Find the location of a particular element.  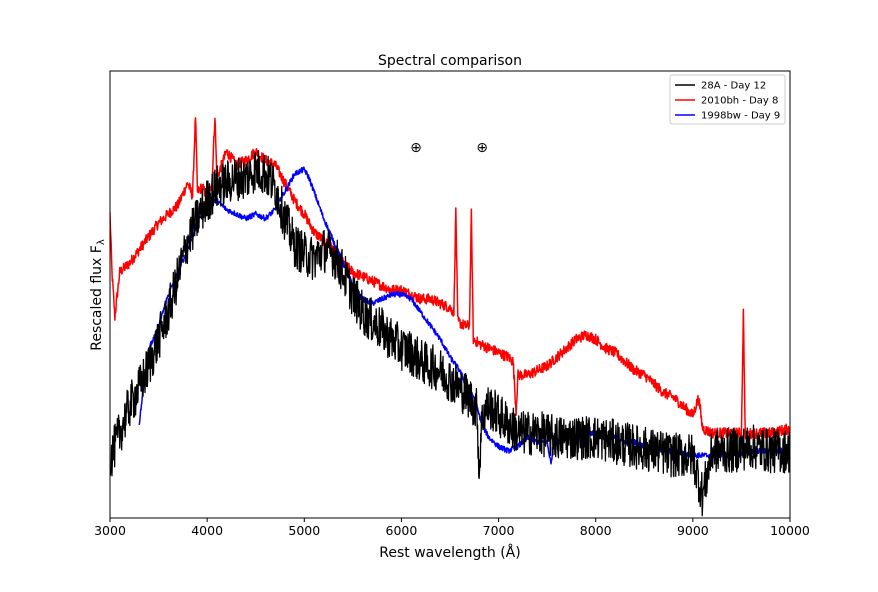

x-tick-label: 10000 is located at coordinates (790, 530).